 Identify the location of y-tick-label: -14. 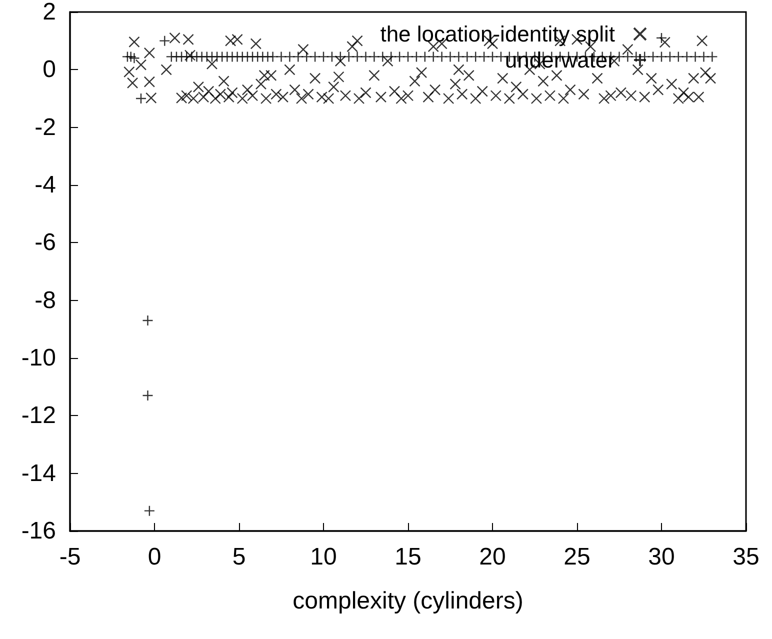
(38, 473).